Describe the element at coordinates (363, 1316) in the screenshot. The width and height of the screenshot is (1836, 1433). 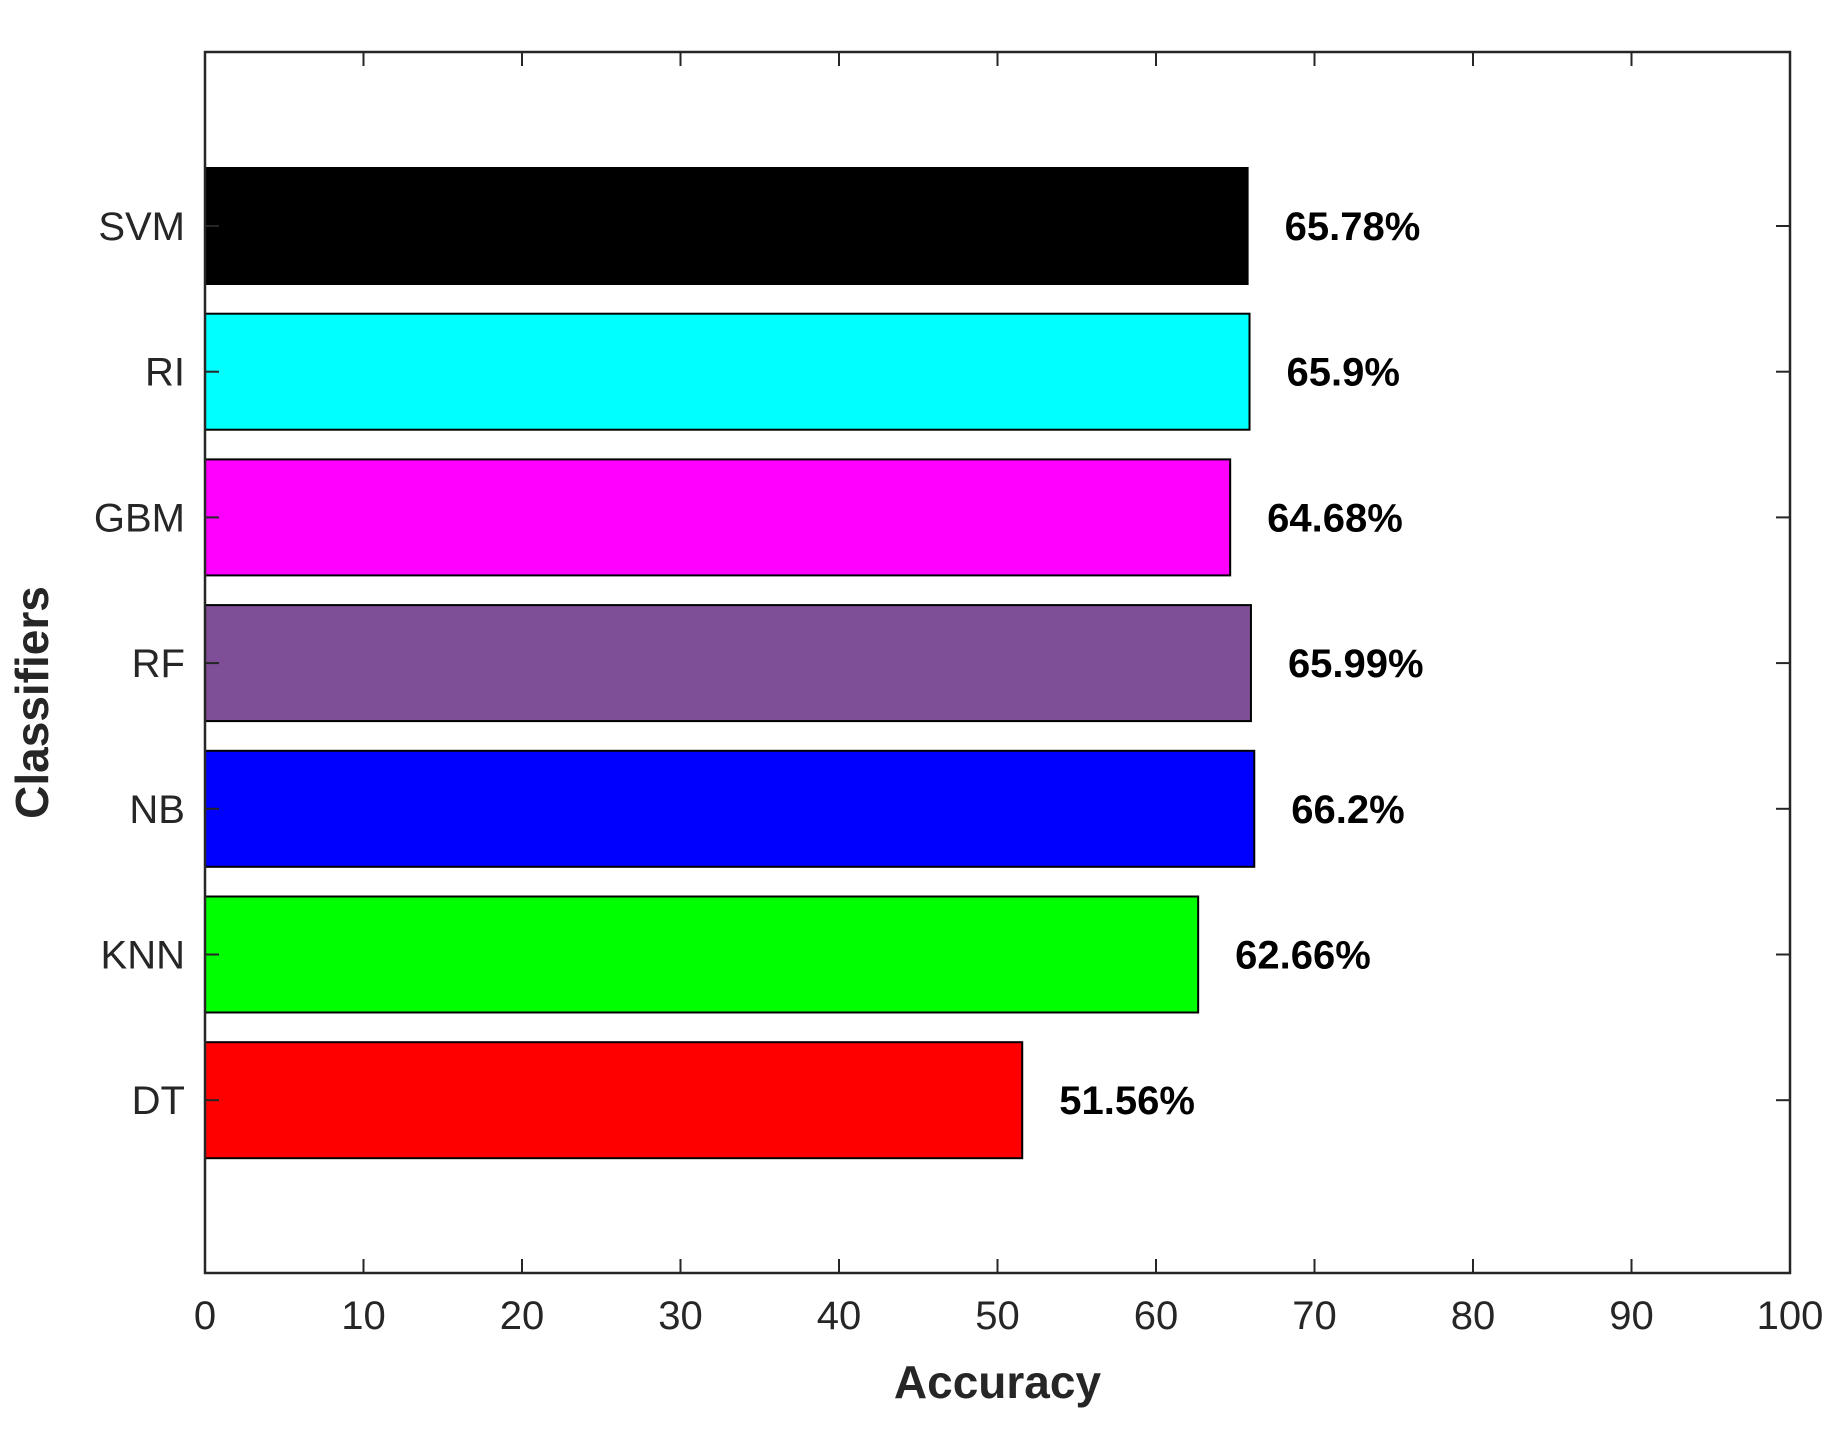
I see `x-tick-label: 10` at that location.